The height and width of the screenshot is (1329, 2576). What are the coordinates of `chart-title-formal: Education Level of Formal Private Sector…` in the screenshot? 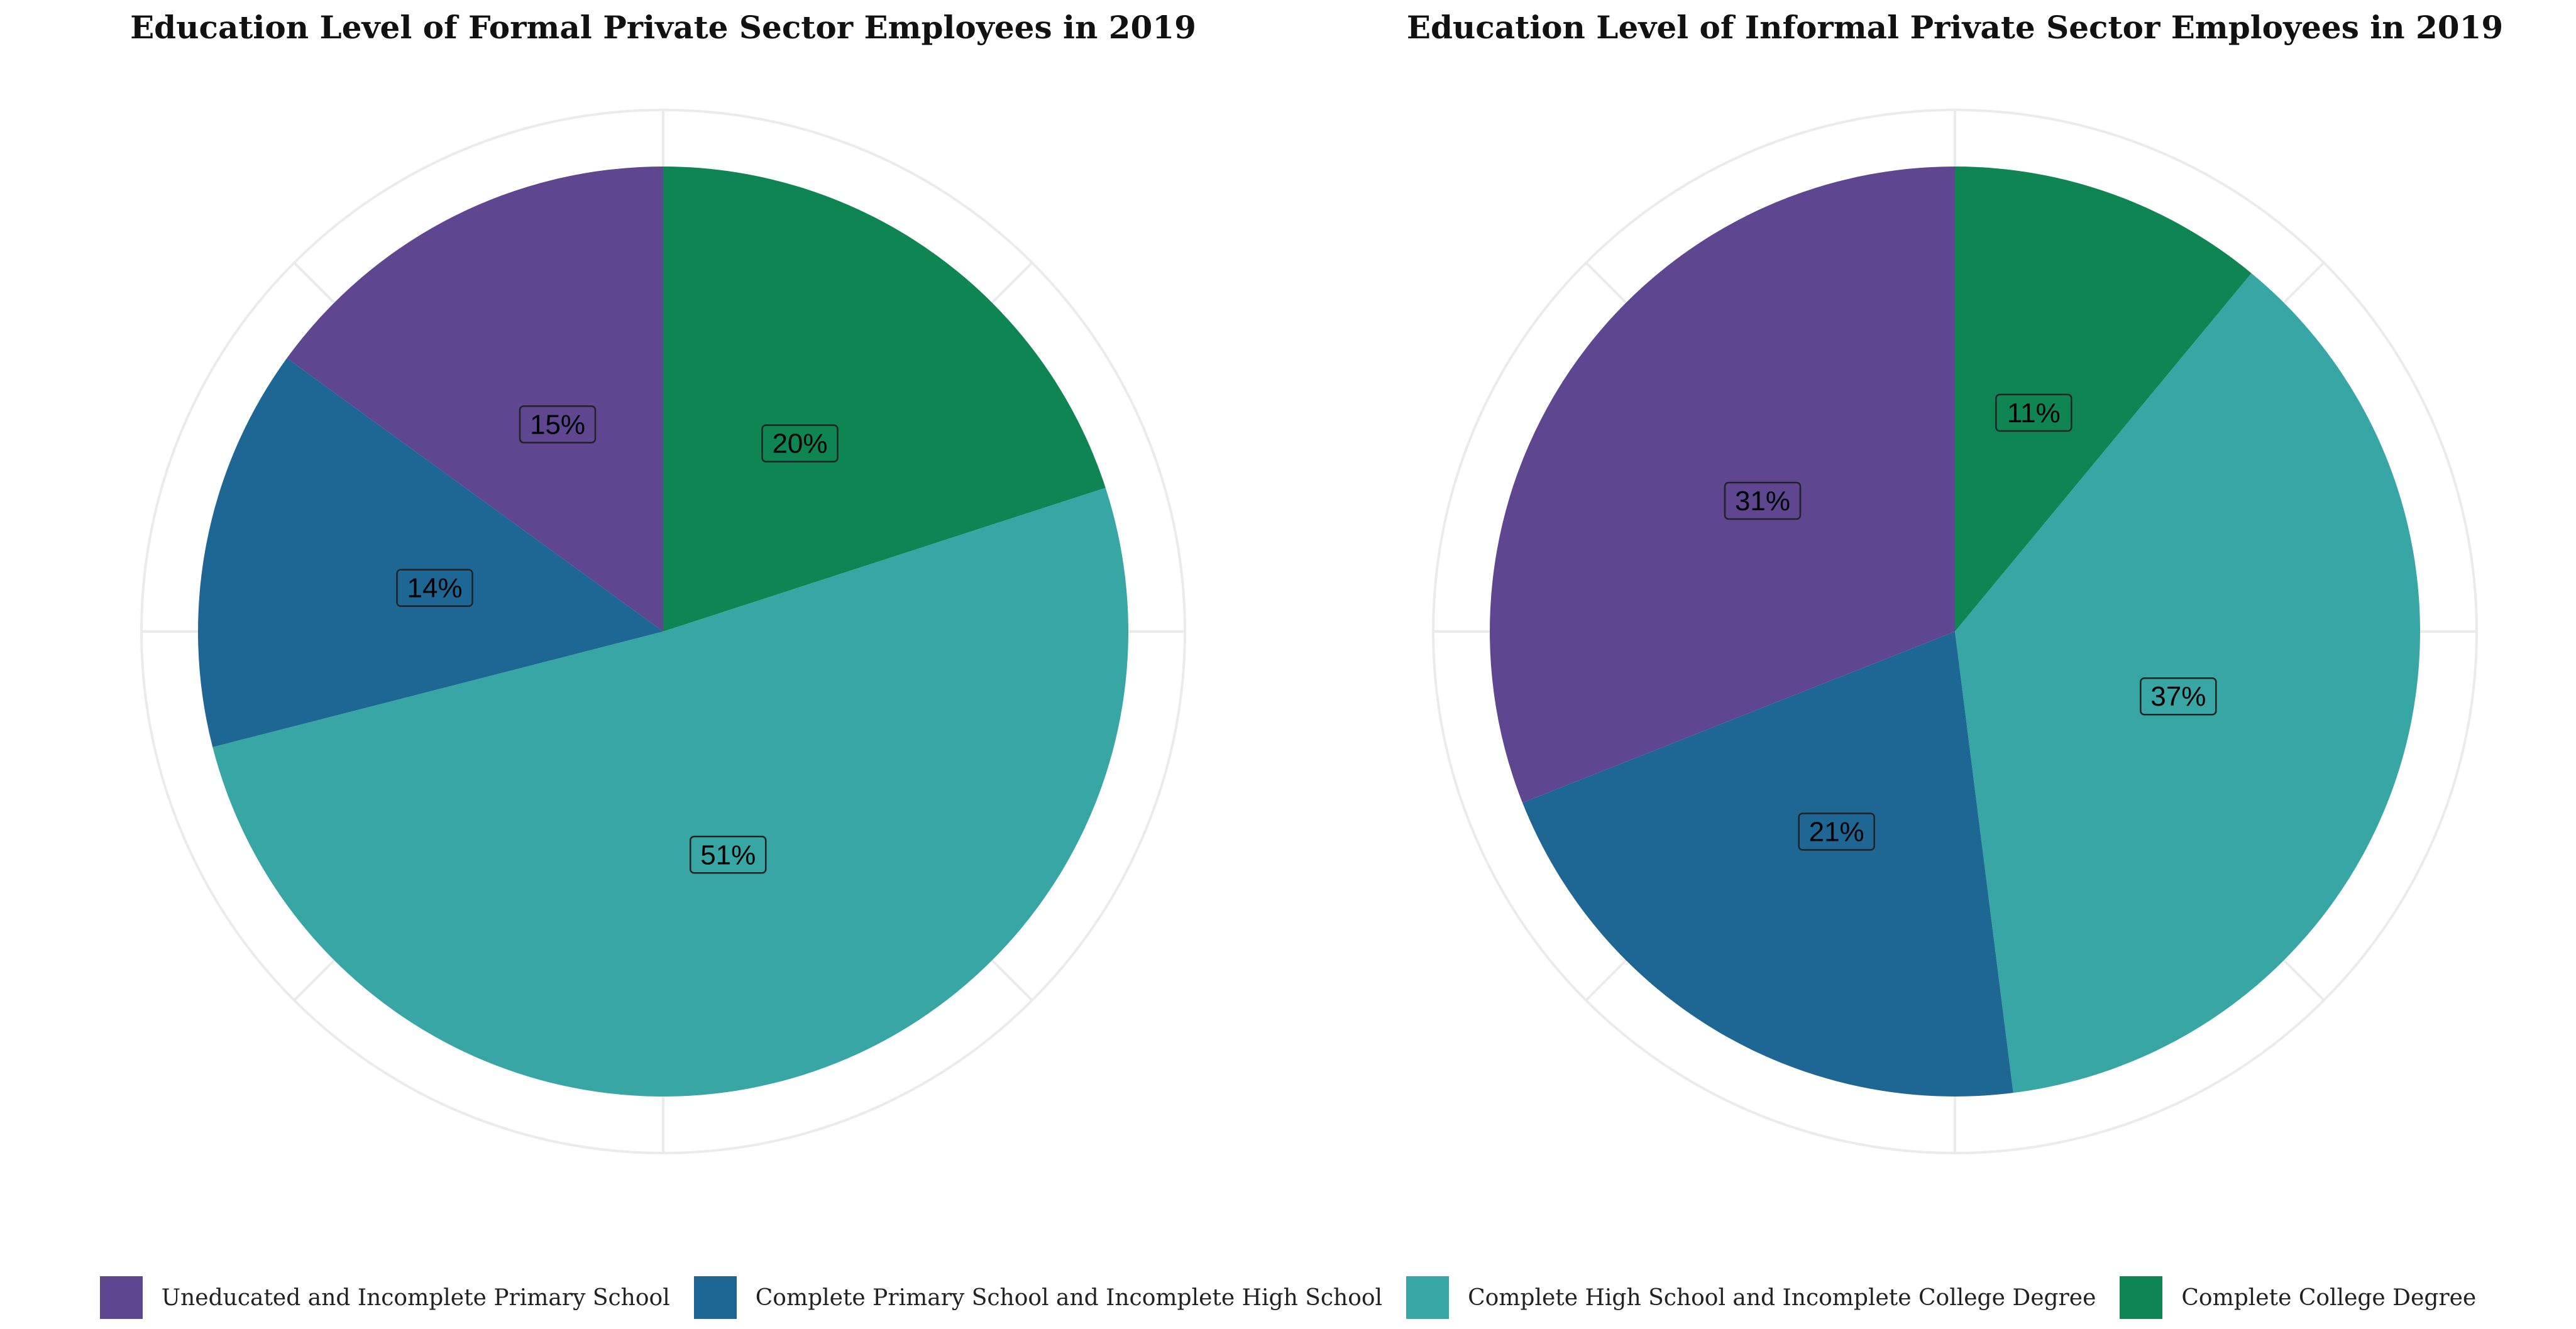 It's located at (663, 27).